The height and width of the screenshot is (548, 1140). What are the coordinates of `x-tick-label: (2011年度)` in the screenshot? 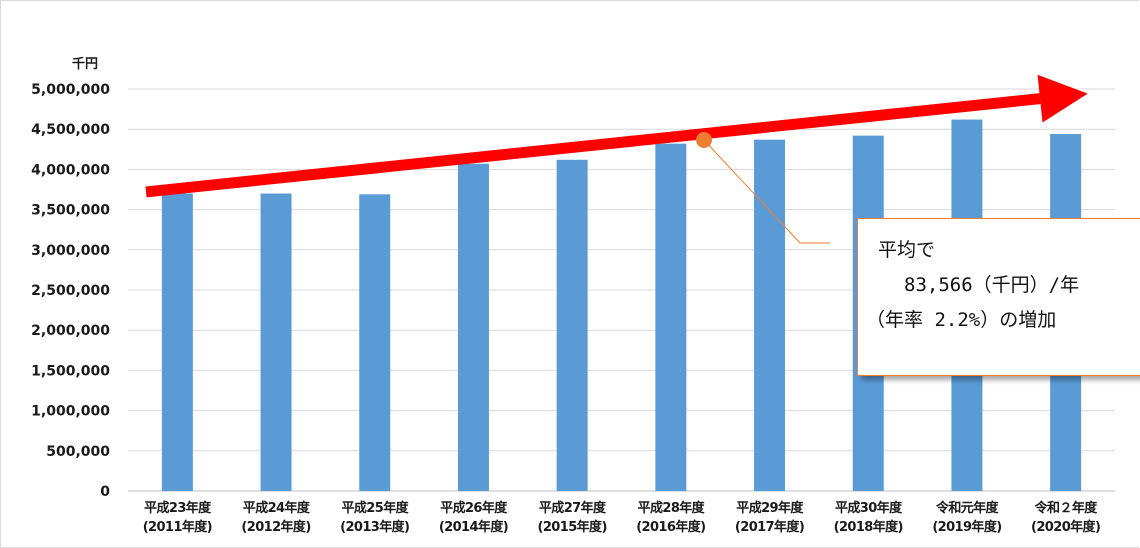 It's located at (177, 527).